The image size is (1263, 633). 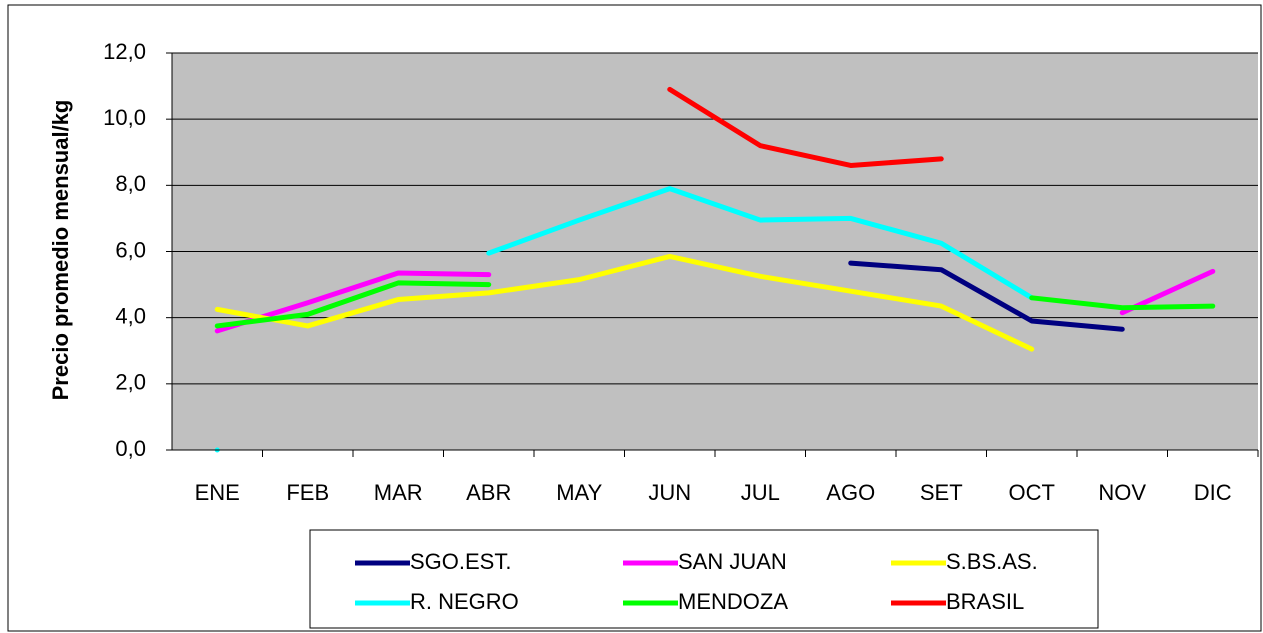 What do you see at coordinates (1122, 492) in the screenshot?
I see `x-tick-label: NOV` at bounding box center [1122, 492].